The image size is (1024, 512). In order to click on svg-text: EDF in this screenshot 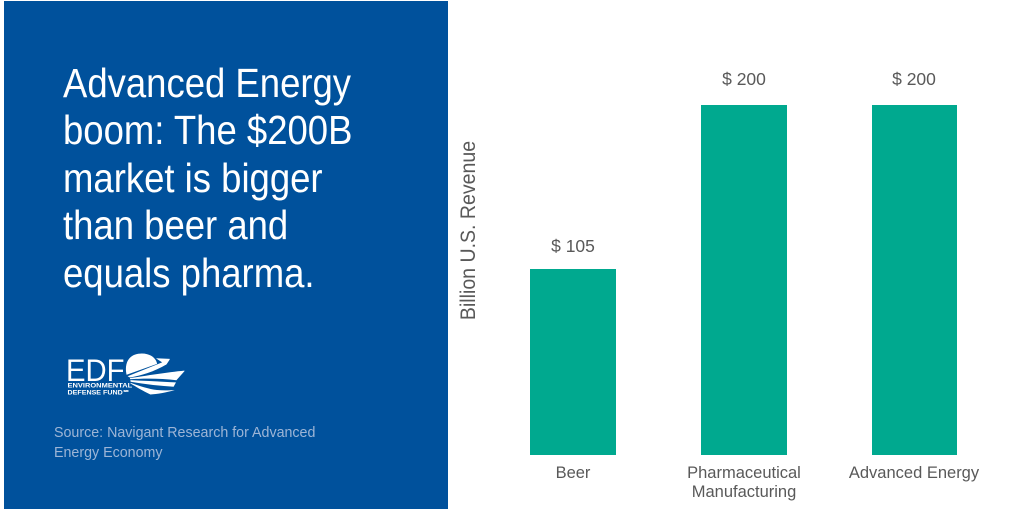, I will do `click(95, 370)`.